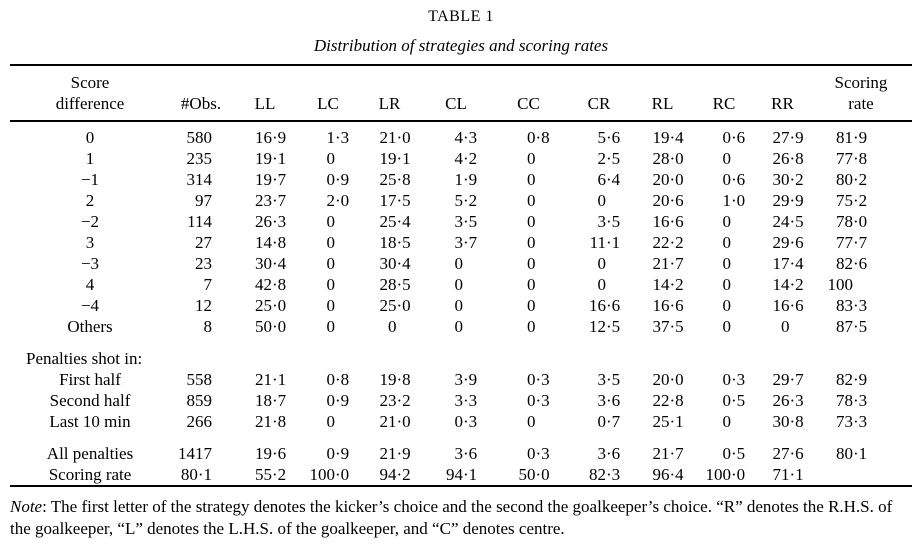 The image size is (922, 554). I want to click on data-cell: 30·4, so click(389, 263).